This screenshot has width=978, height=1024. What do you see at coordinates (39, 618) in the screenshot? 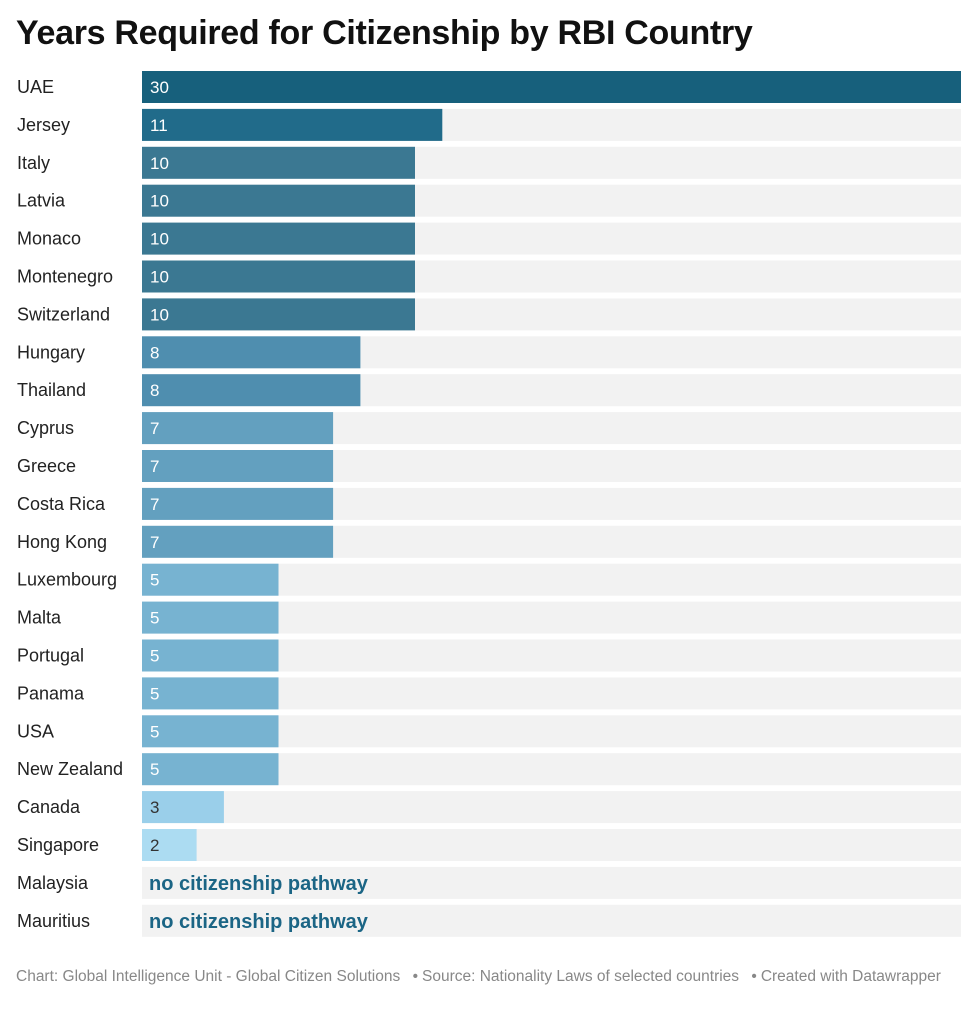
I see `category-label: Malta` at bounding box center [39, 618].